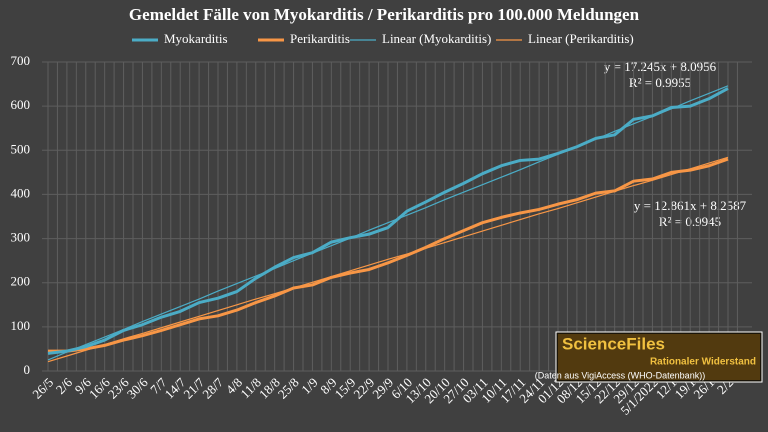 Image resolution: width=768 pixels, height=432 pixels. What do you see at coordinates (196, 38) in the screenshot?
I see `legend-label: Myokarditis` at bounding box center [196, 38].